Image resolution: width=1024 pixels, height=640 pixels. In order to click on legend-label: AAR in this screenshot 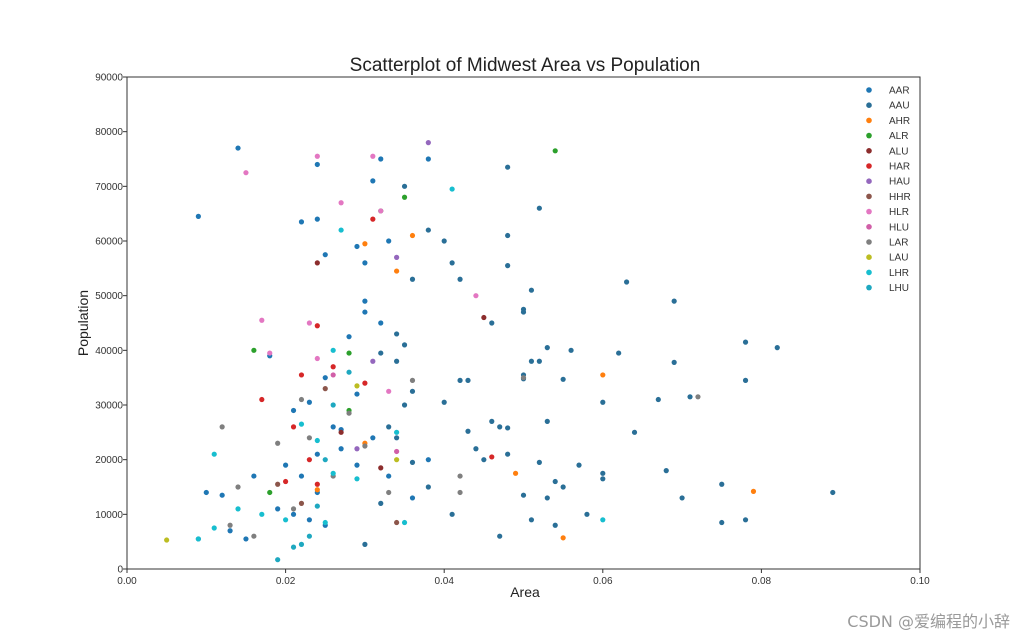, I will do `click(899, 91)`.